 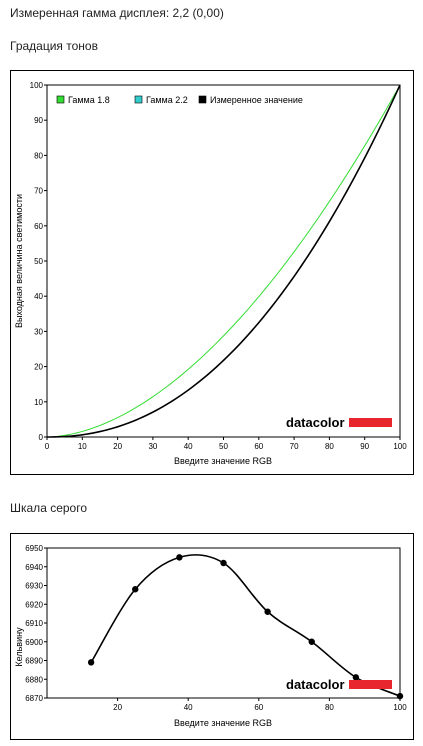 I want to click on y-tick-label: 80, so click(x=38, y=155).